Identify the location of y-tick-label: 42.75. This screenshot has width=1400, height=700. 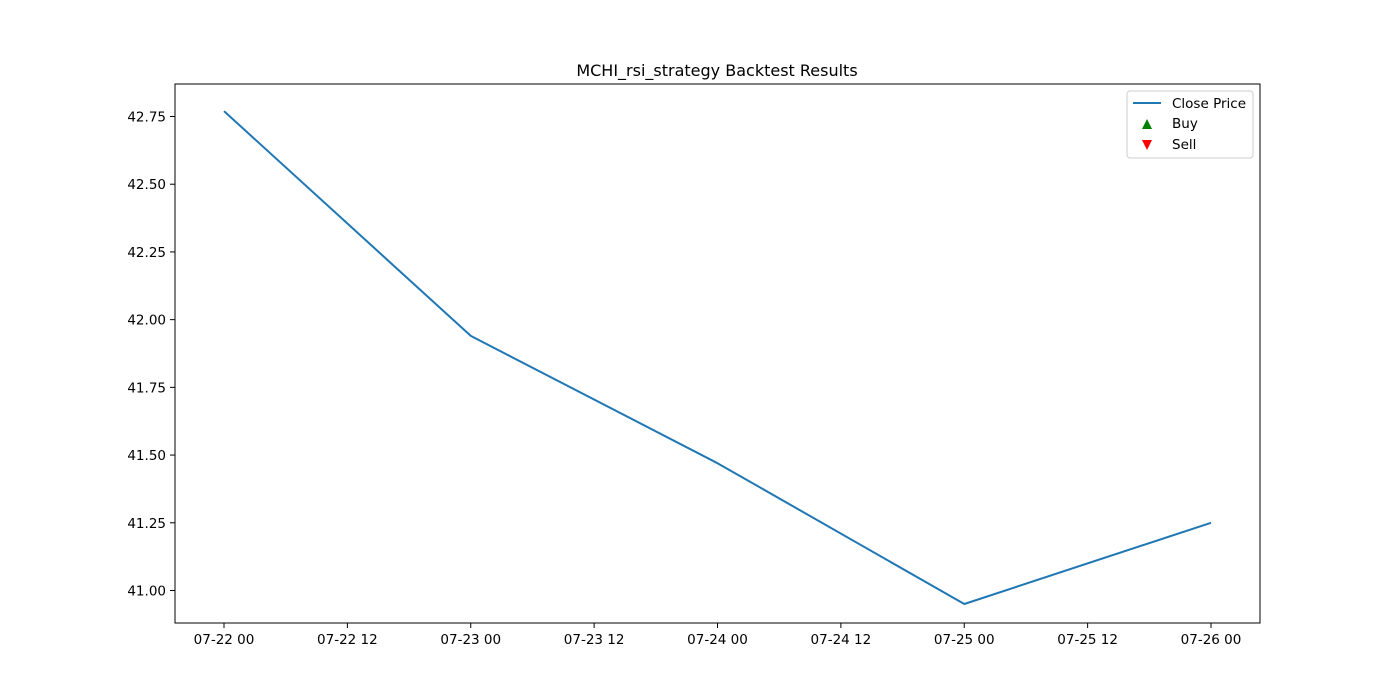
(146, 118).